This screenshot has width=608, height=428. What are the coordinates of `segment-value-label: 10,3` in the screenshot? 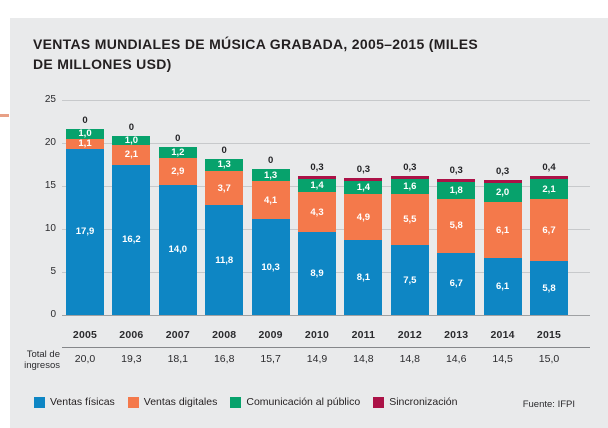 It's located at (270, 267).